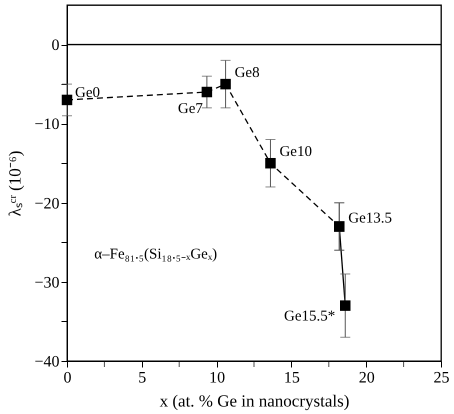  I want to click on y-axis-title: λₛᶜʳ (10⁻⁶), so click(14, 183).